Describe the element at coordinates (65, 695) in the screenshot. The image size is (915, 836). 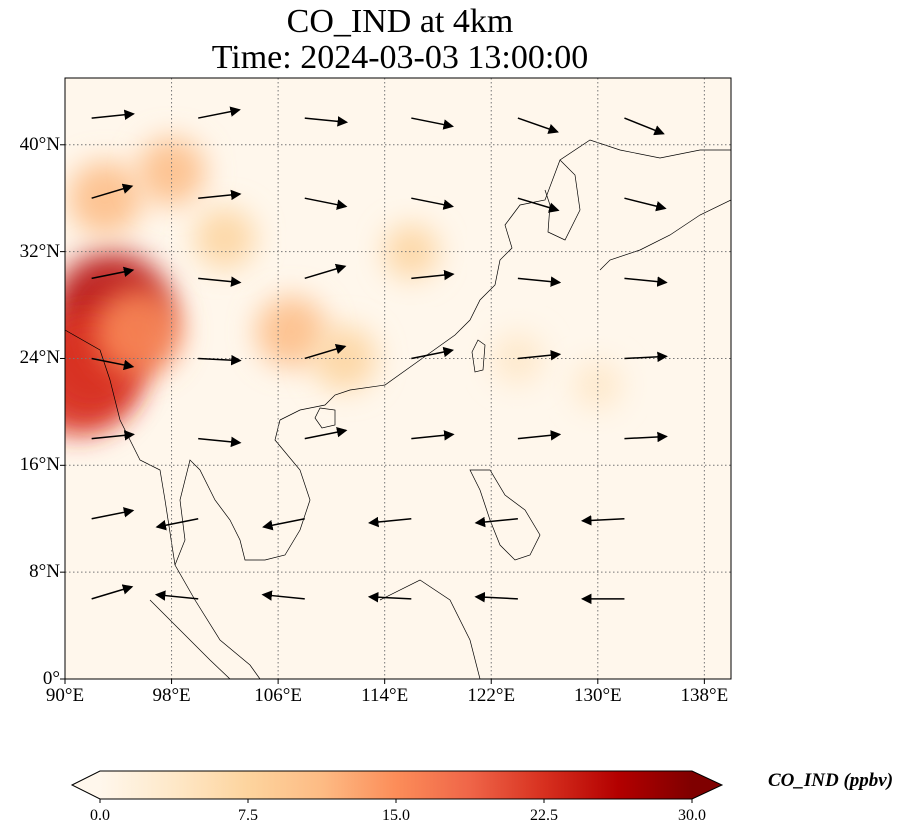
I see `lon-label-0: 90°E` at that location.